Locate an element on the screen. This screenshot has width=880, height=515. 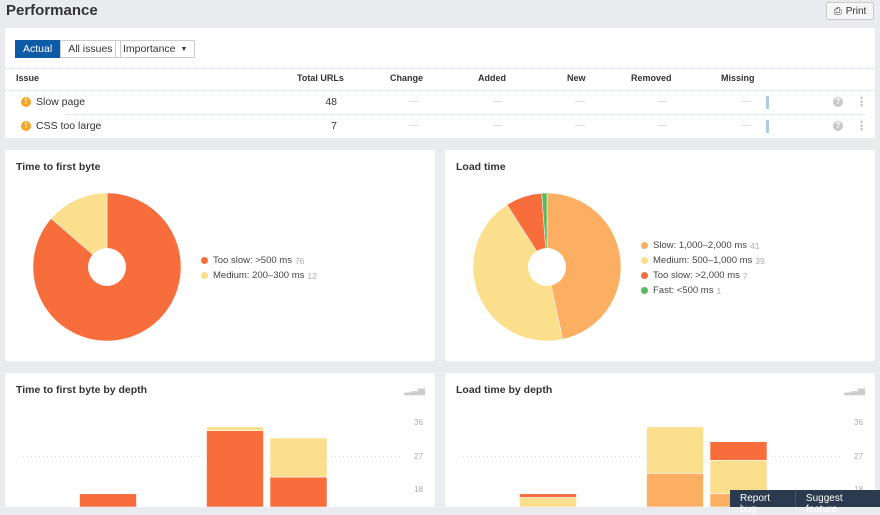
importance-dropdown: Importance ▼ is located at coordinates (155, 49).